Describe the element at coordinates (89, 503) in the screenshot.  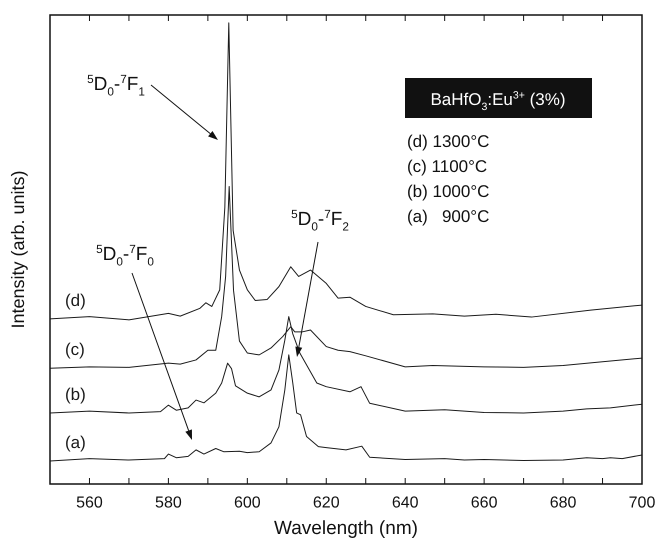
I see `x-tick-label: 560` at that location.